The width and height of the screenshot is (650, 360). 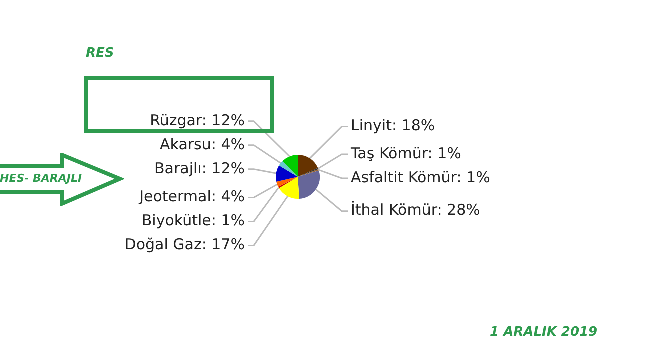 What do you see at coordinates (197, 120) in the screenshot?
I see `slice-label: Rüzgar: 12%` at bounding box center [197, 120].